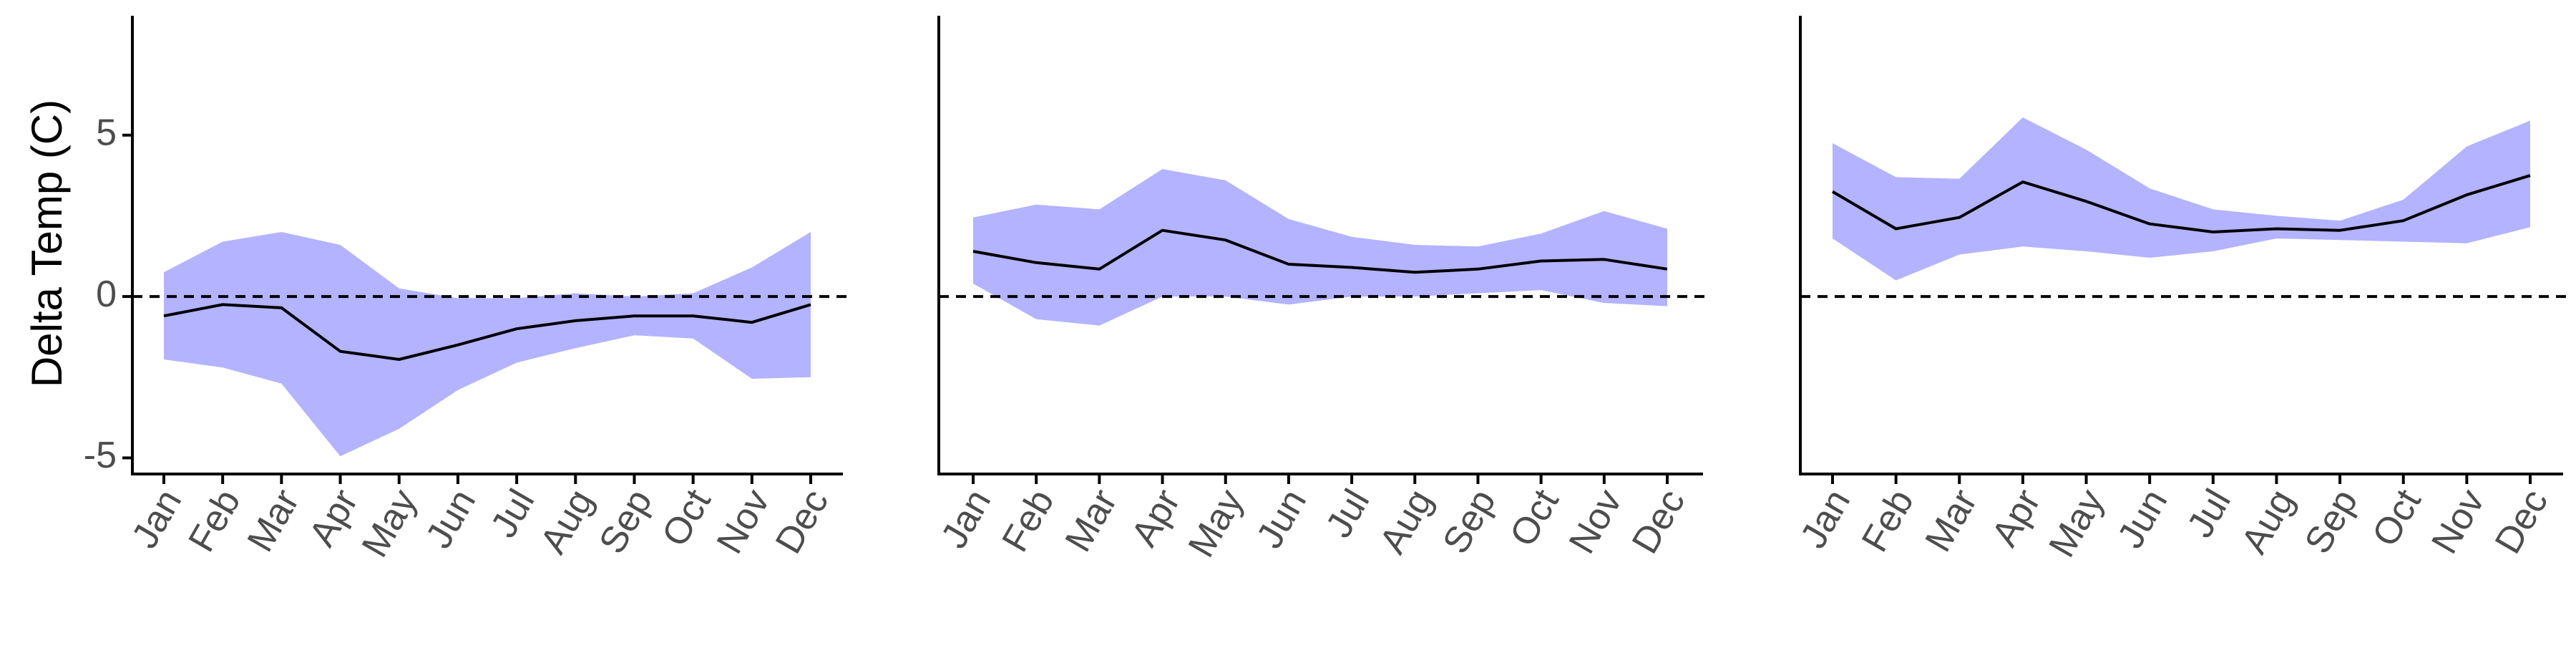 The height and width of the screenshot is (648, 2576). What do you see at coordinates (106, 133) in the screenshot?
I see `y-tick-label: 5` at bounding box center [106, 133].